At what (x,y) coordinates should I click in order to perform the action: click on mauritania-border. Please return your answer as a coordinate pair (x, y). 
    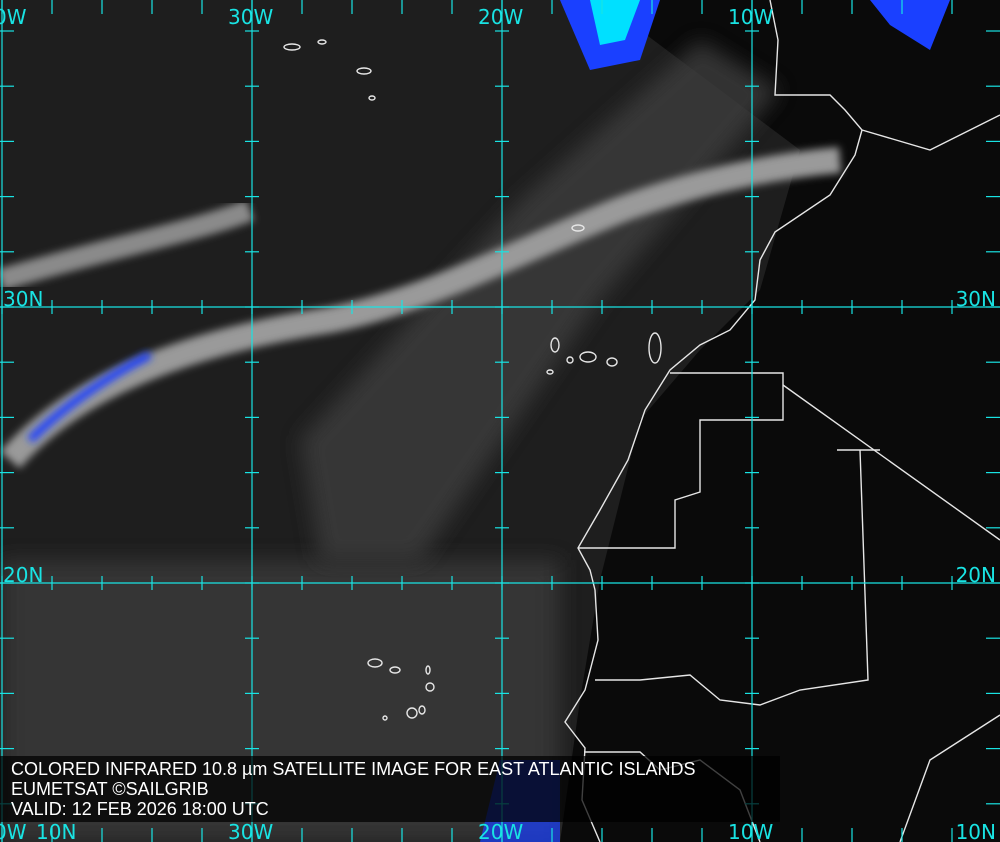
    Looking at the image, I should click on (737, 577).